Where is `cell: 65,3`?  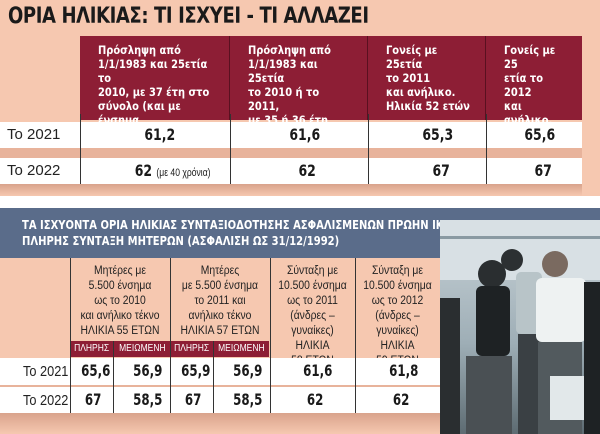
cell: 65,3 is located at coordinates (438, 134).